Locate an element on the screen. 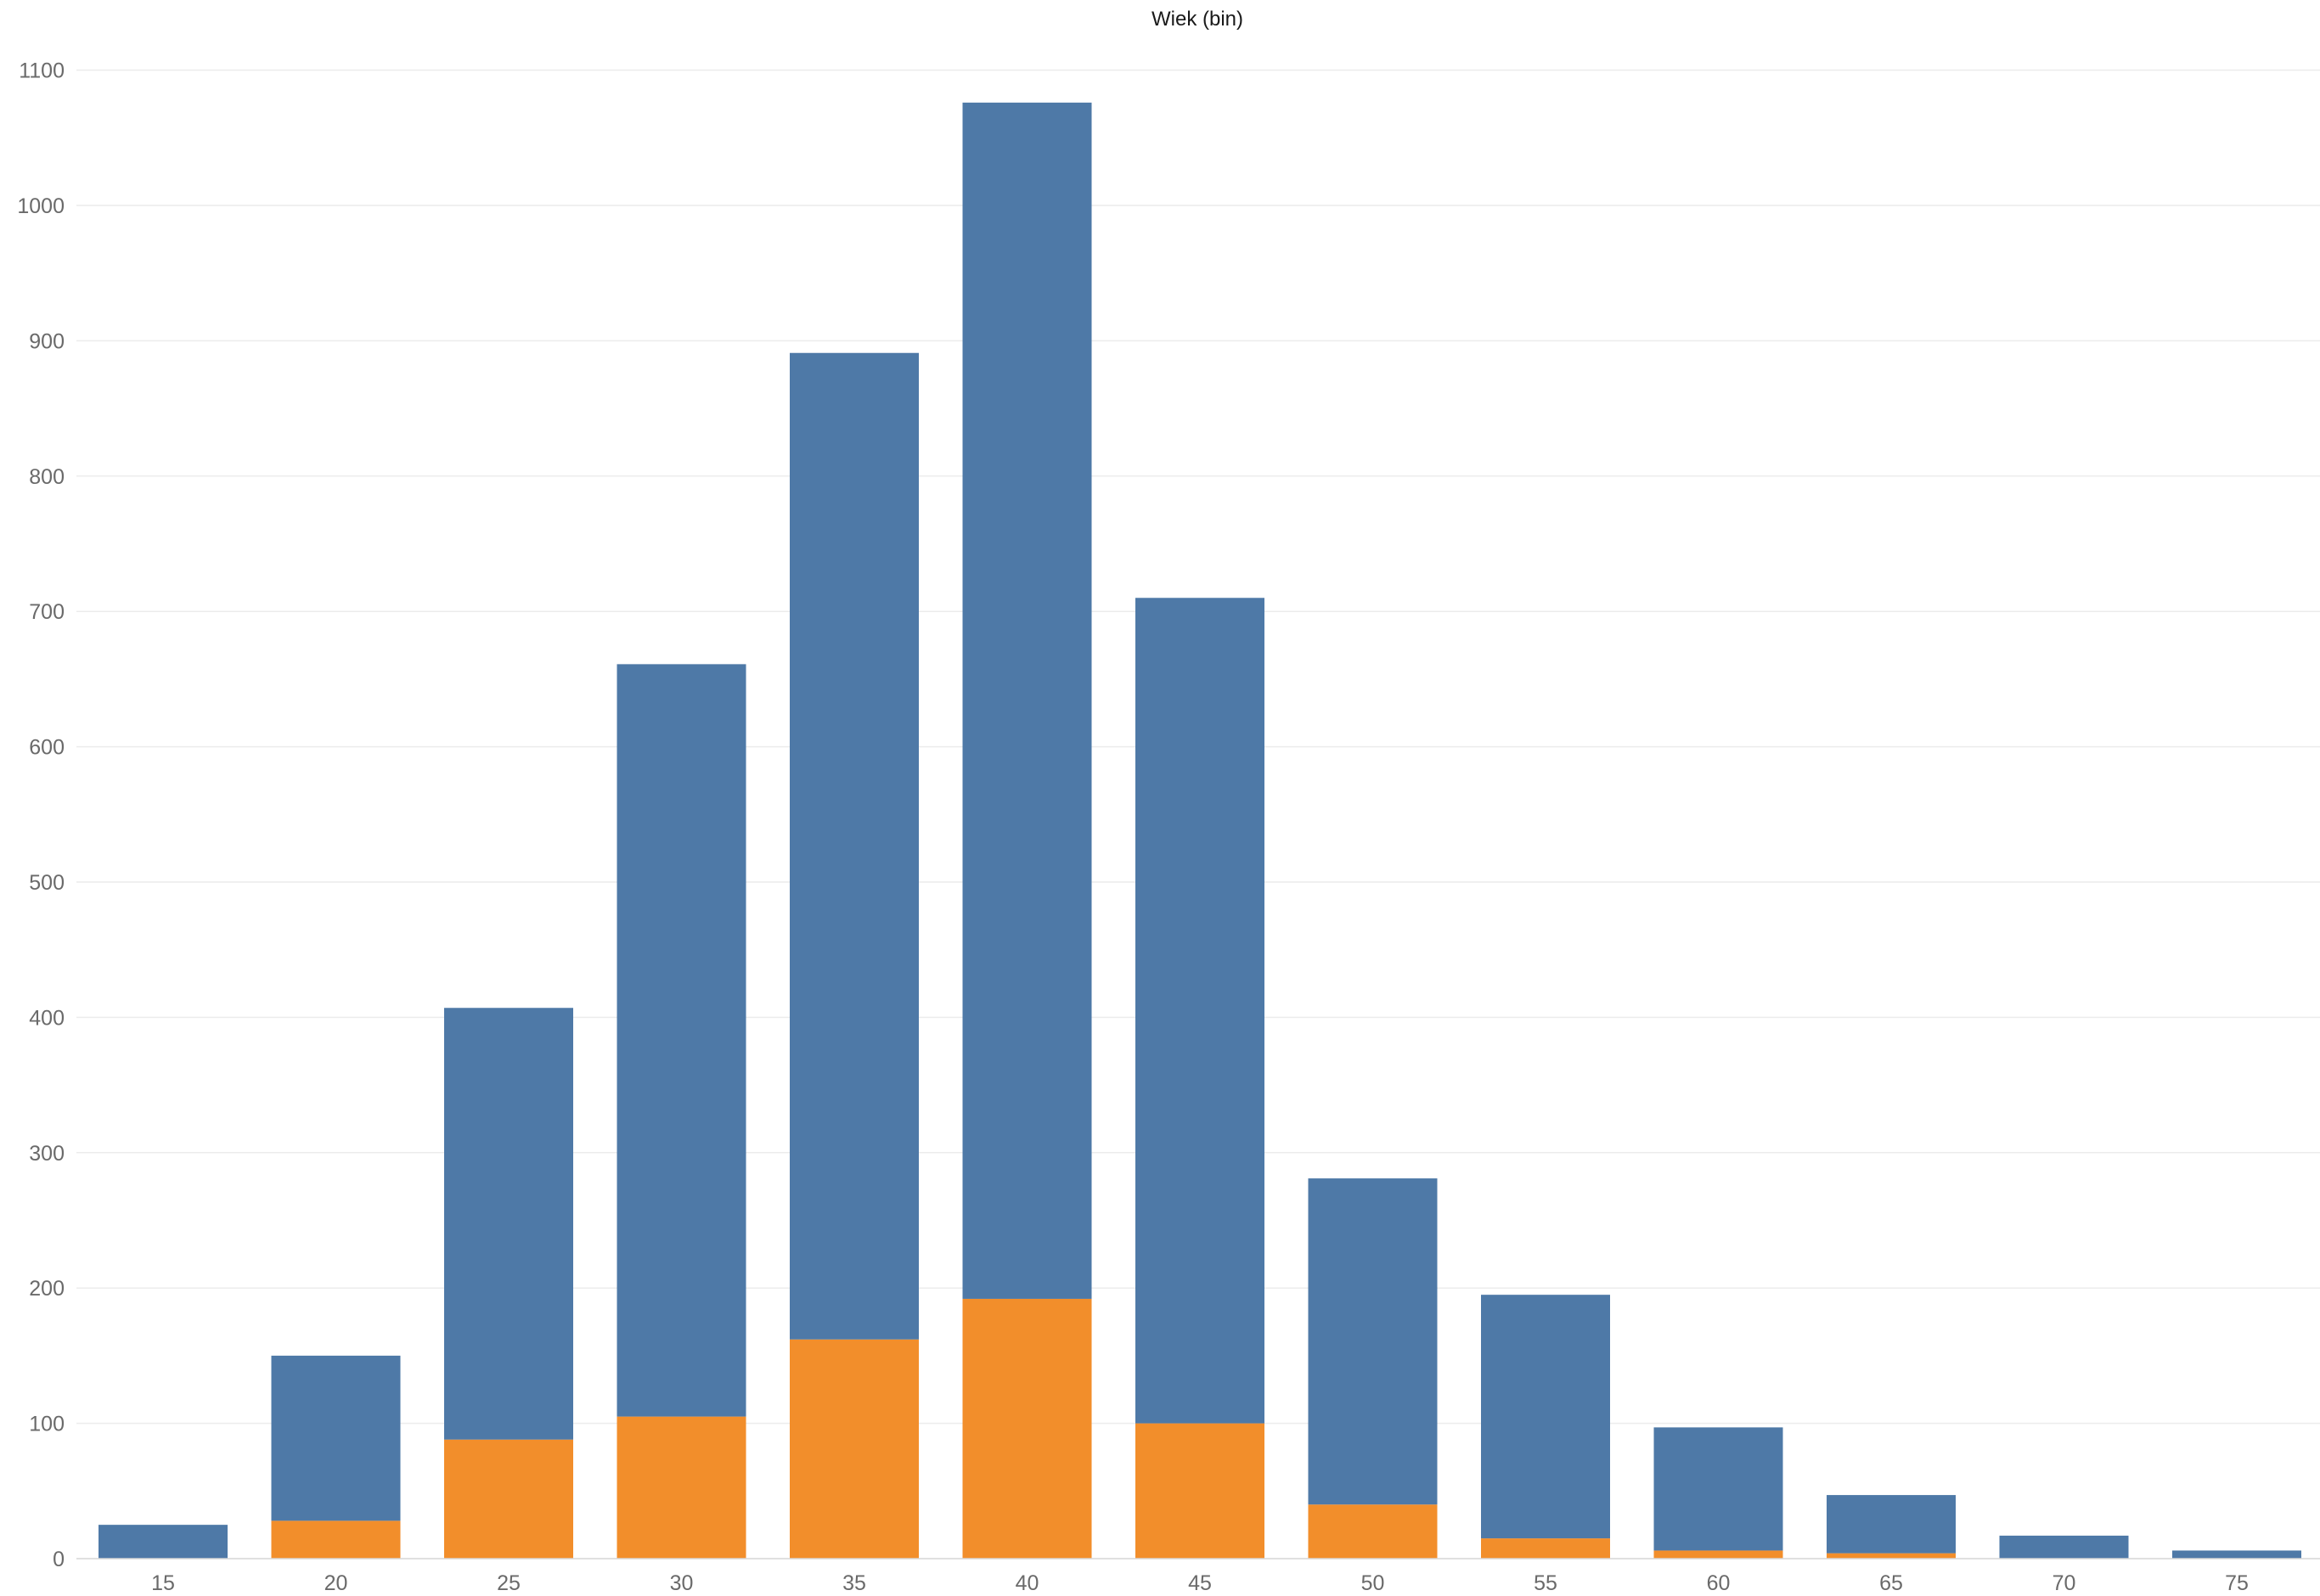 This screenshot has width=2320, height=1596. y-tick-label: 800 is located at coordinates (47, 477).